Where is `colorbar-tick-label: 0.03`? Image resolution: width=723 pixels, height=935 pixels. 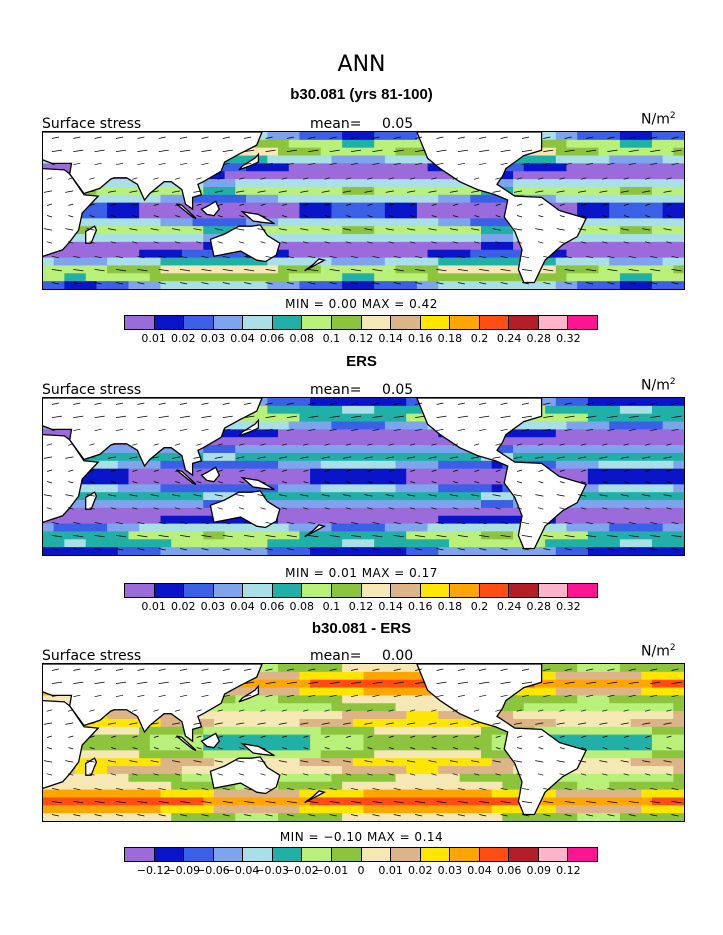
colorbar-tick-label: 0.03 is located at coordinates (450, 870).